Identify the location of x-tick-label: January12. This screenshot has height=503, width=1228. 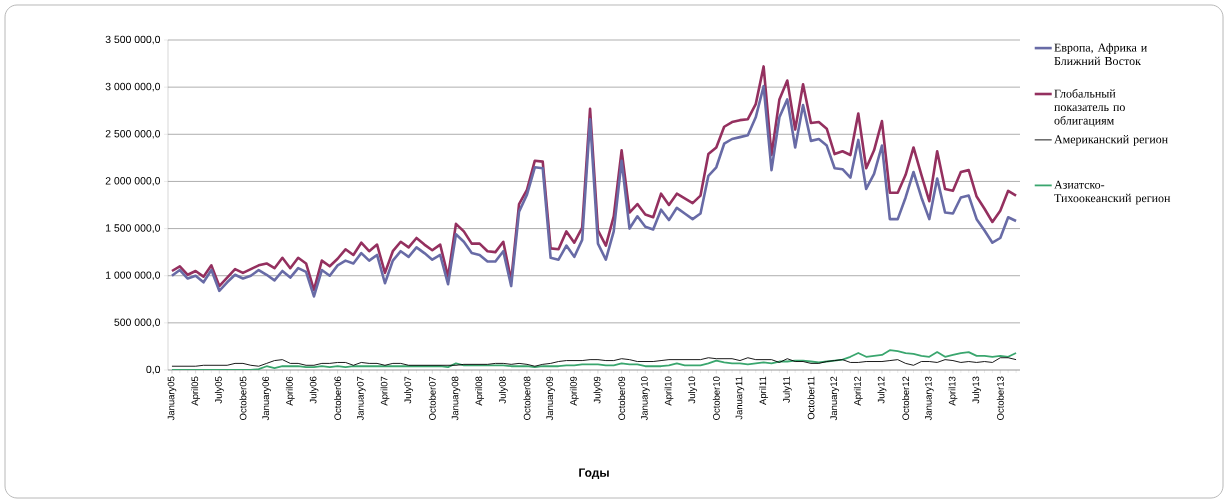
(834, 398).